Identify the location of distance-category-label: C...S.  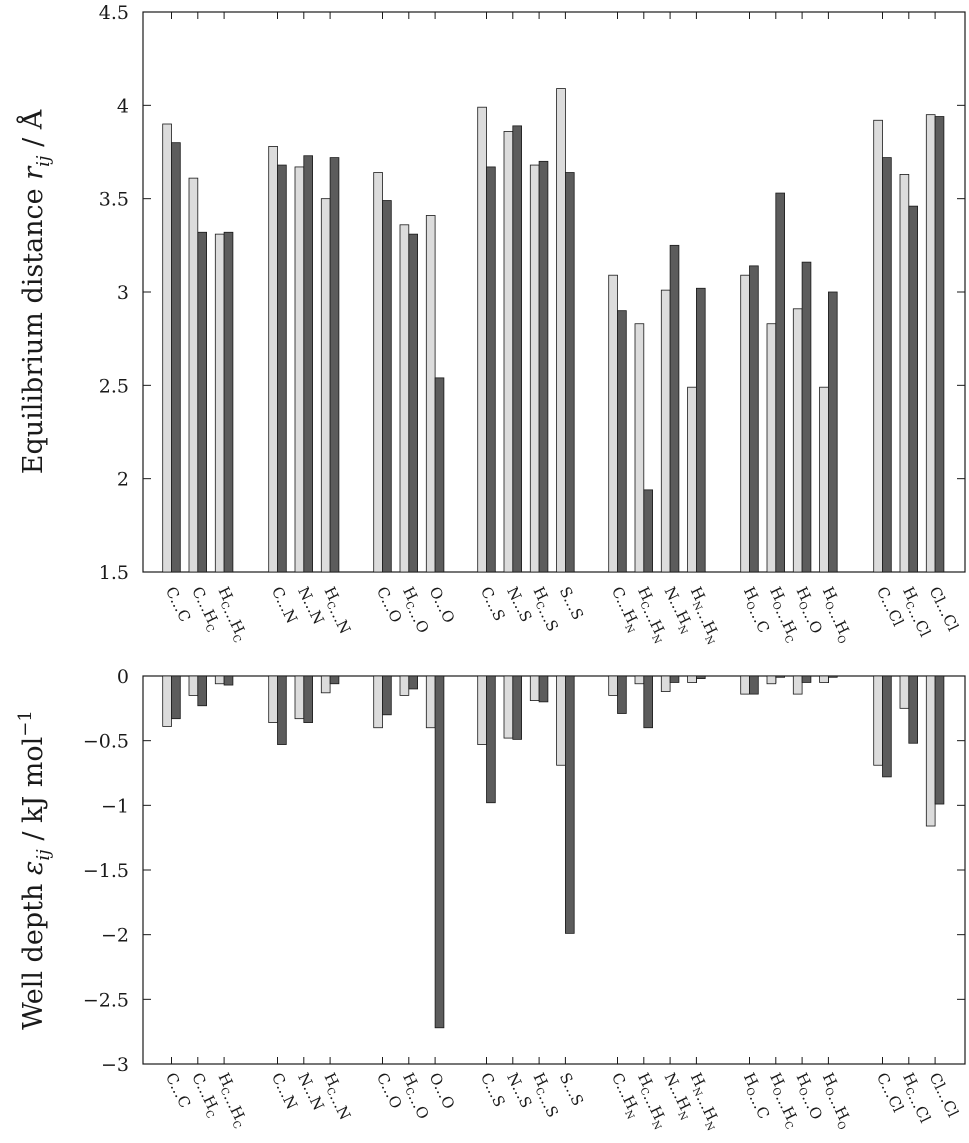
(493, 604).